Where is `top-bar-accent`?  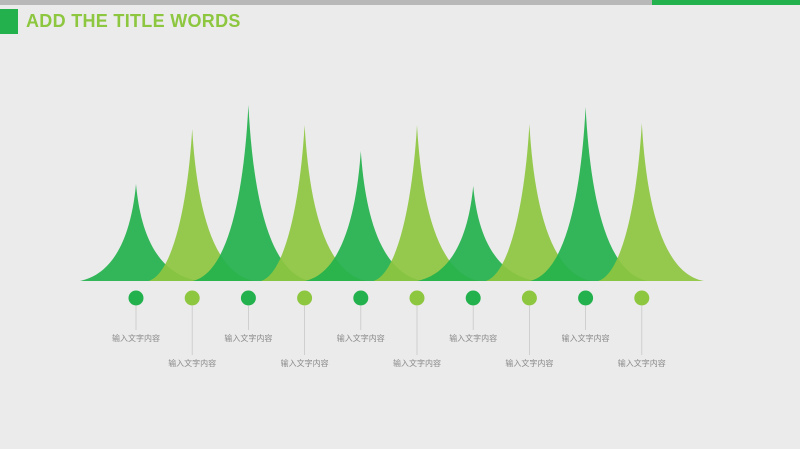 top-bar-accent is located at coordinates (726, 2).